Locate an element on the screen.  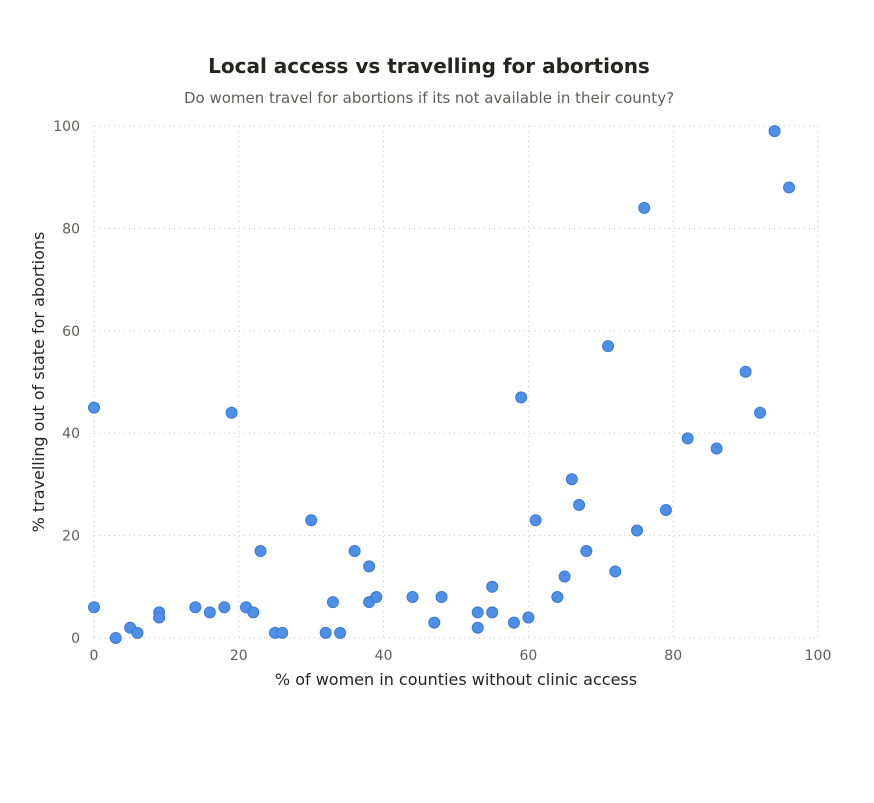
x-tick-label: 80 is located at coordinates (673, 656).